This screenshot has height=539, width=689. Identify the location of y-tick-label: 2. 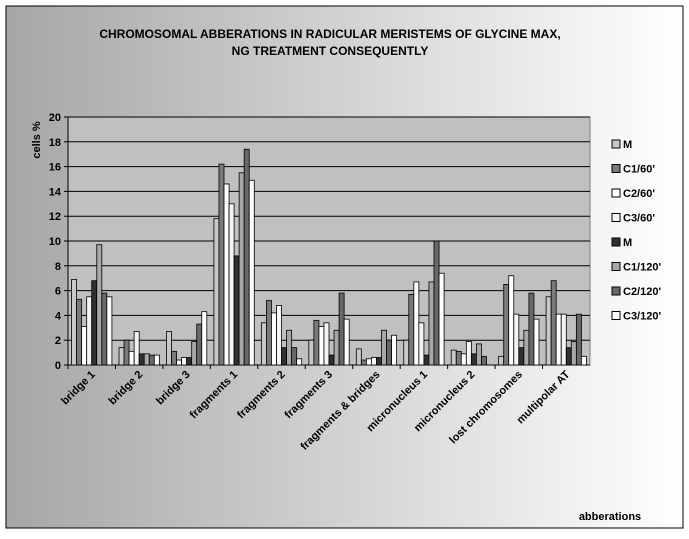
(58, 341).